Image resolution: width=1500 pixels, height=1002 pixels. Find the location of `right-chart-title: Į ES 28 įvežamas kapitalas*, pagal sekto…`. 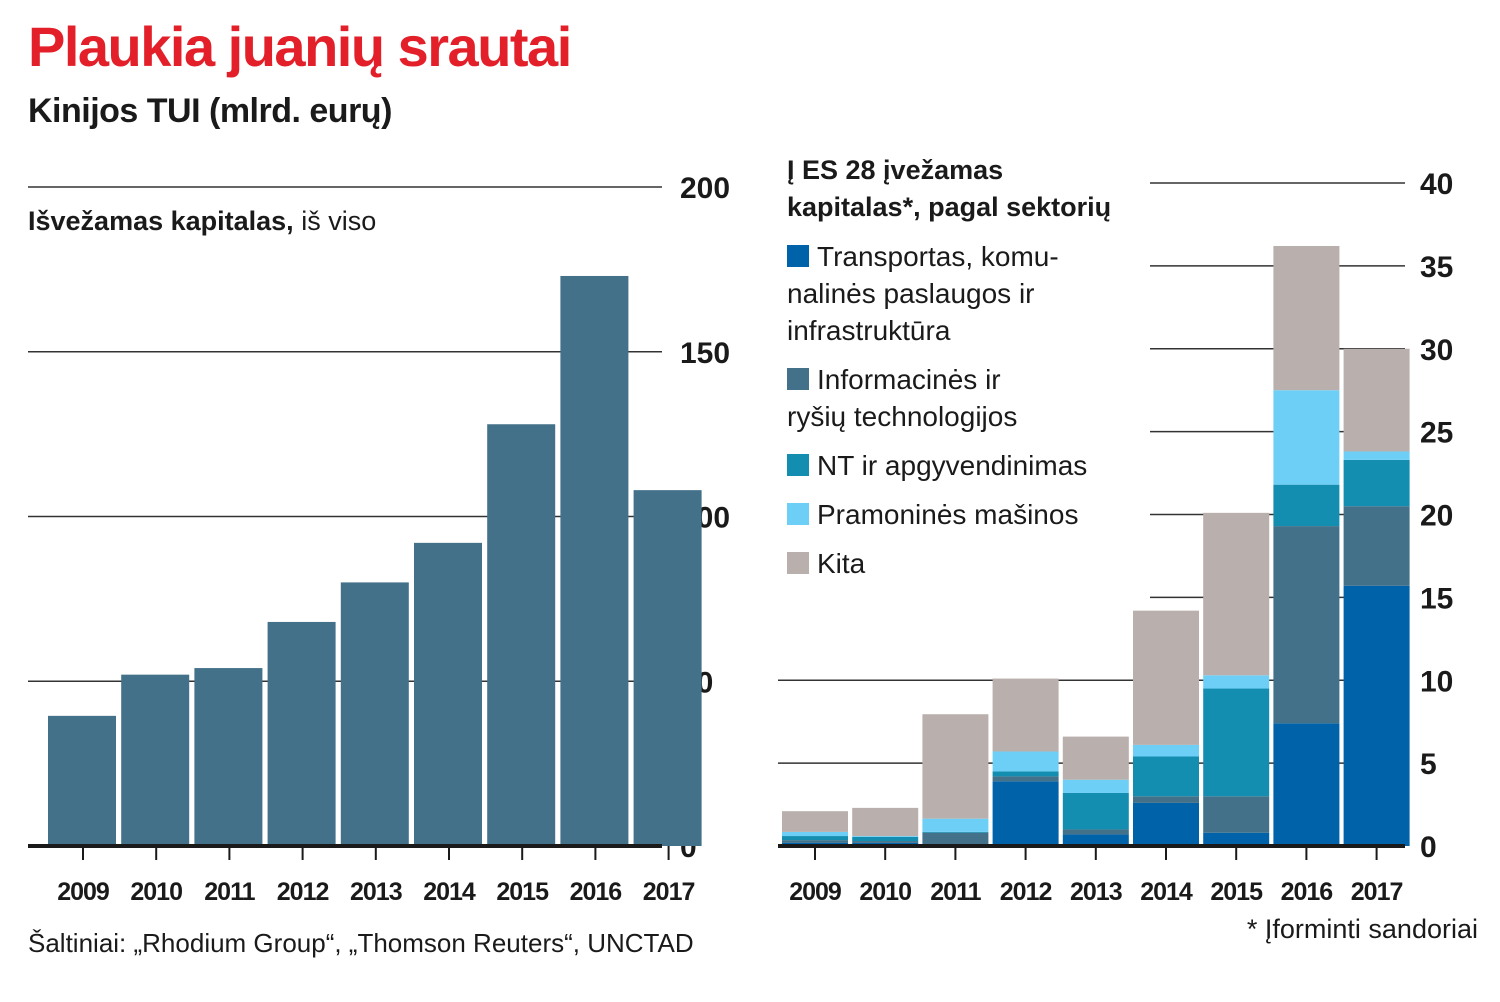

right-chart-title: Į ES 28 įvežamas kapitalas*, pagal sekto… is located at coordinates (967, 189).